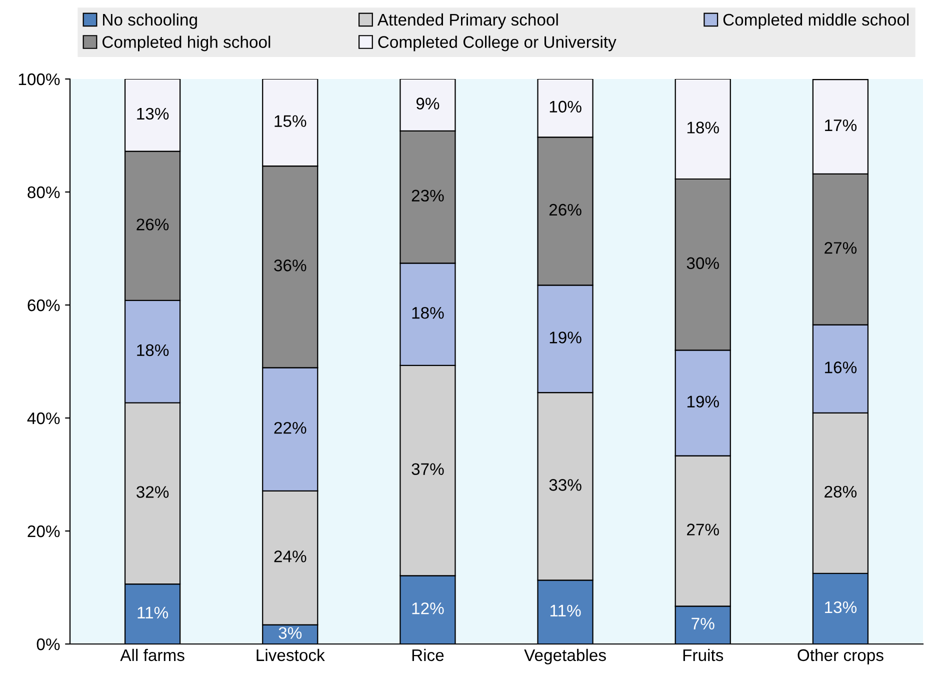 The width and height of the screenshot is (926, 673). What do you see at coordinates (290, 428) in the screenshot?
I see `data-label: 22%` at bounding box center [290, 428].